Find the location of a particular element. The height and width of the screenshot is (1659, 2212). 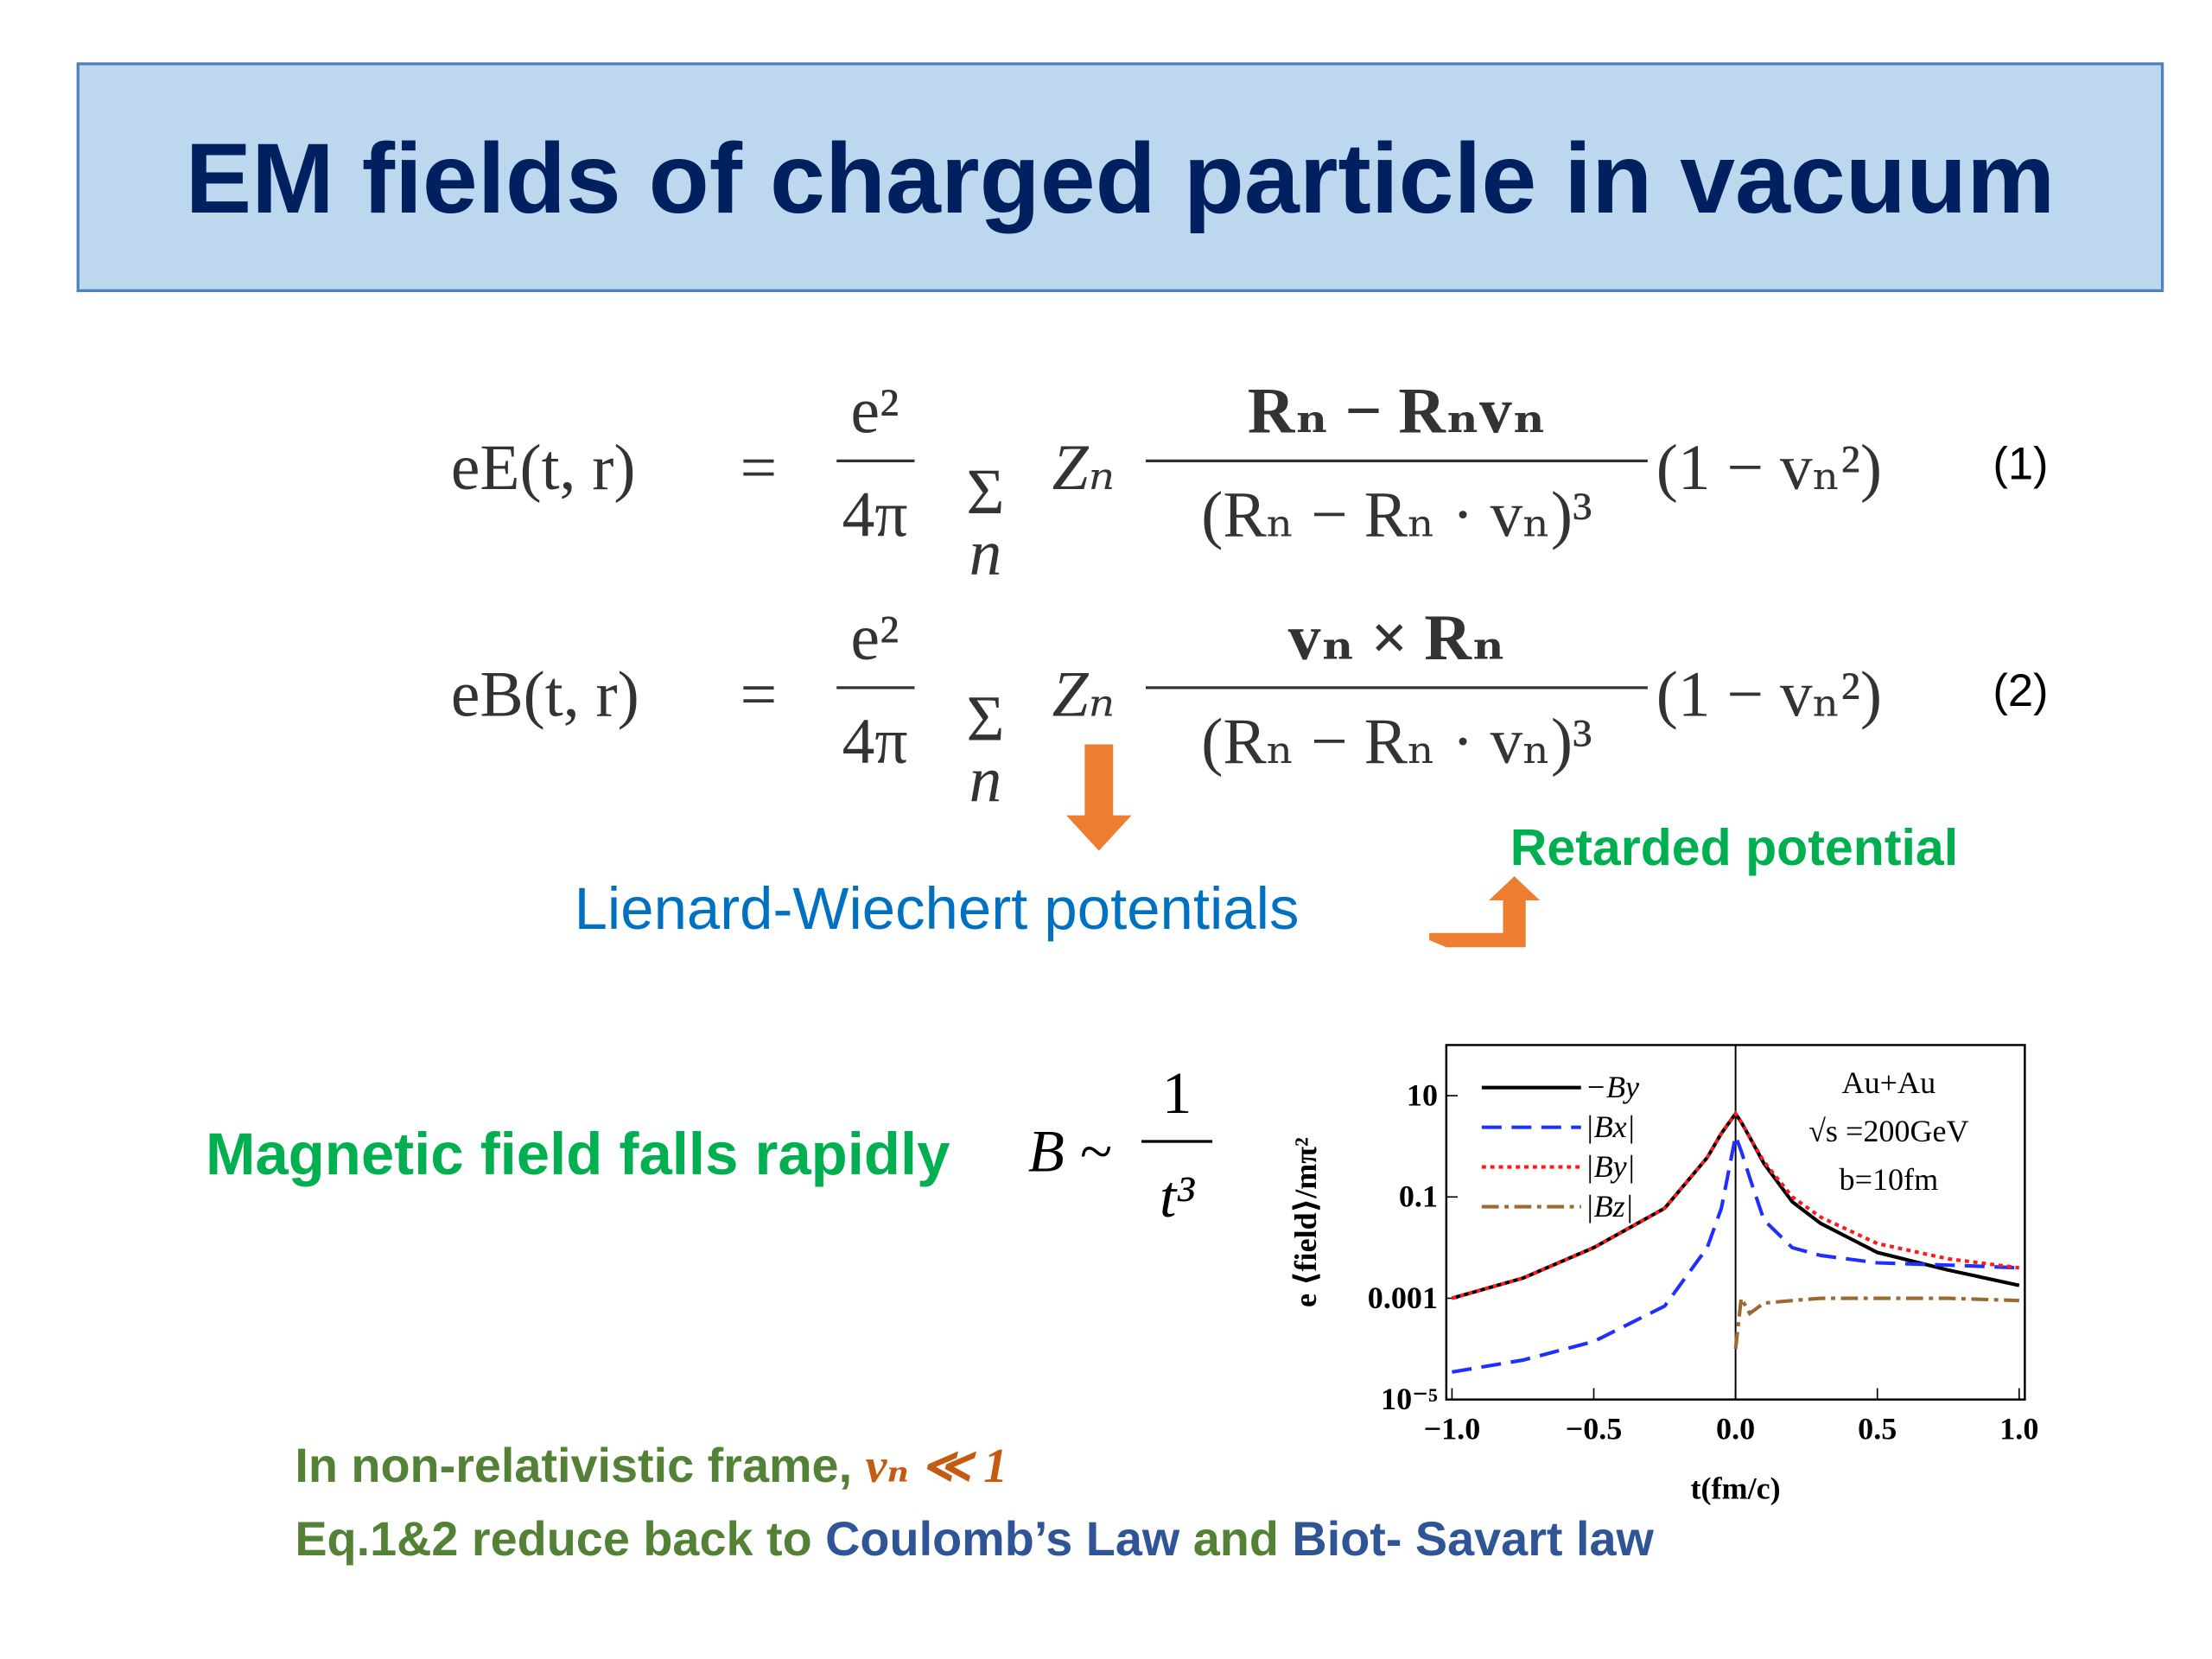

retarded-text: Retarded potential is located at coordinates (1734, 847).